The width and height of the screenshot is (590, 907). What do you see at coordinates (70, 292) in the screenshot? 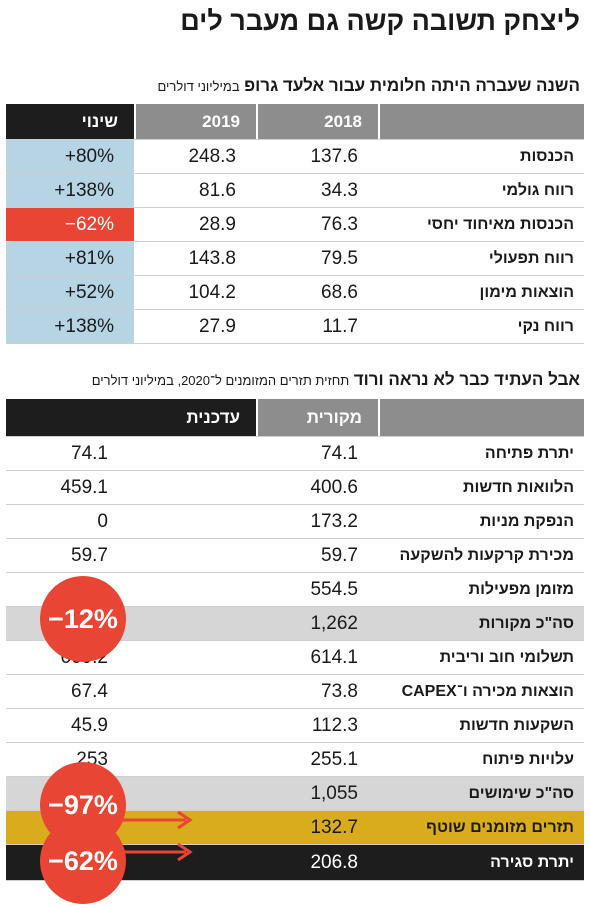
I see `change-value: +52%` at bounding box center [70, 292].